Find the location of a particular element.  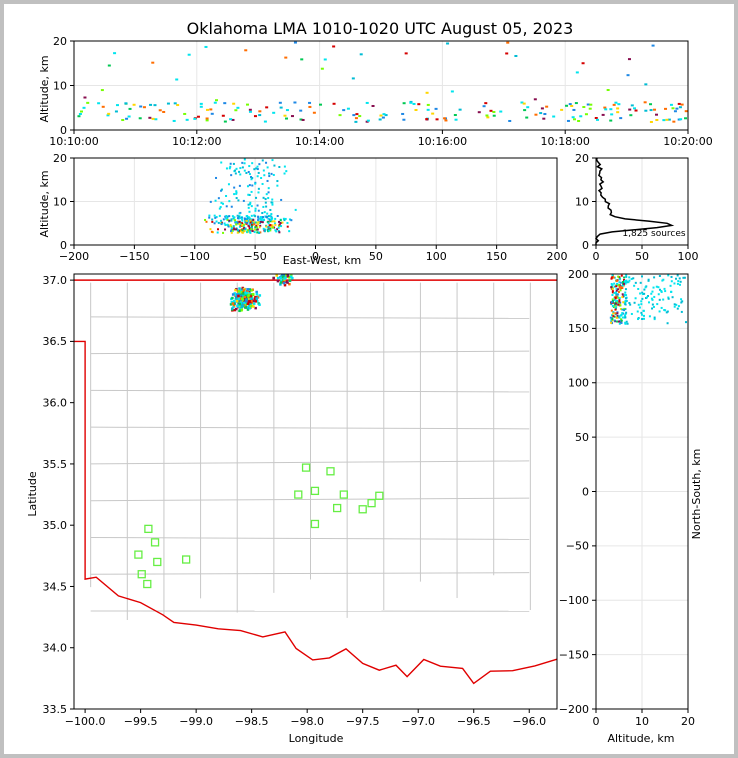

x-tick-label: 50 is located at coordinates (376, 256).